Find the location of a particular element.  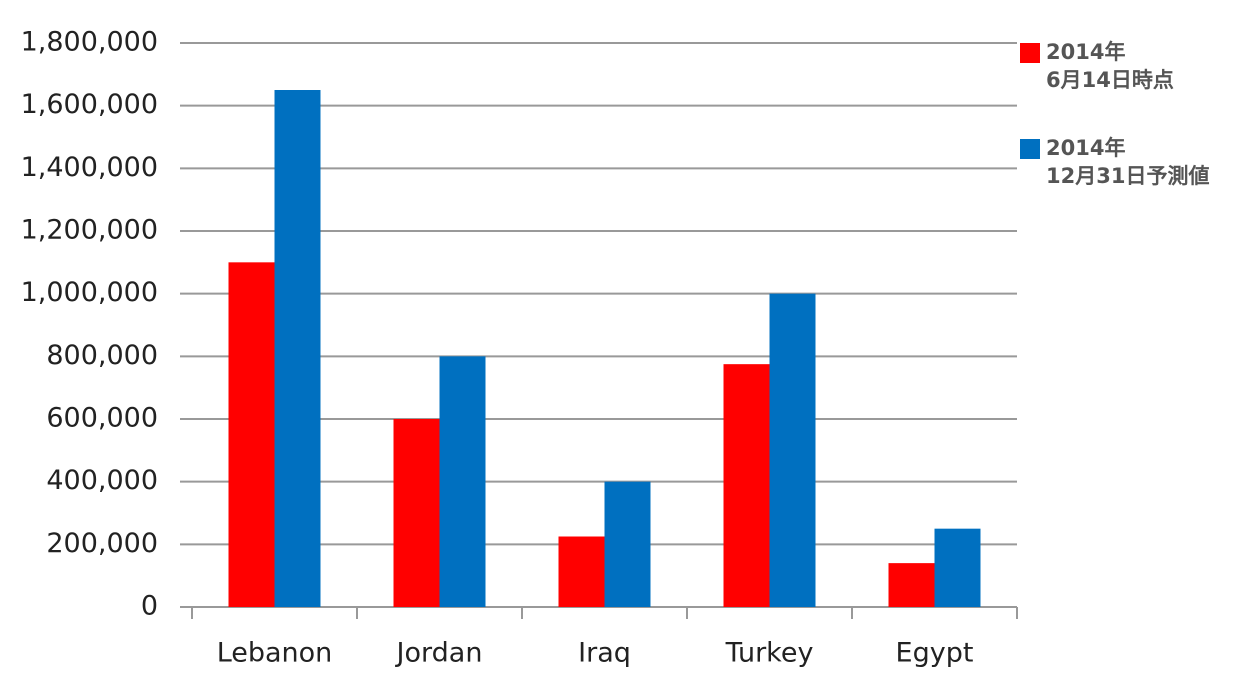

x-tick-label: Iraq is located at coordinates (604, 653).